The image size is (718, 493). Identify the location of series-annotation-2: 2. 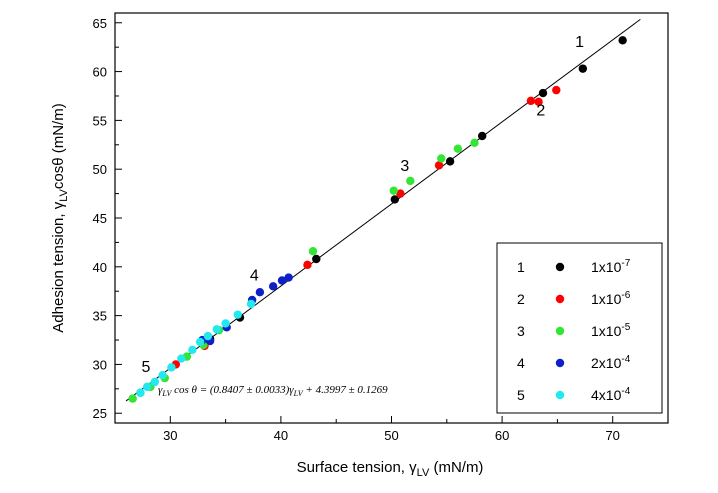
(540, 111).